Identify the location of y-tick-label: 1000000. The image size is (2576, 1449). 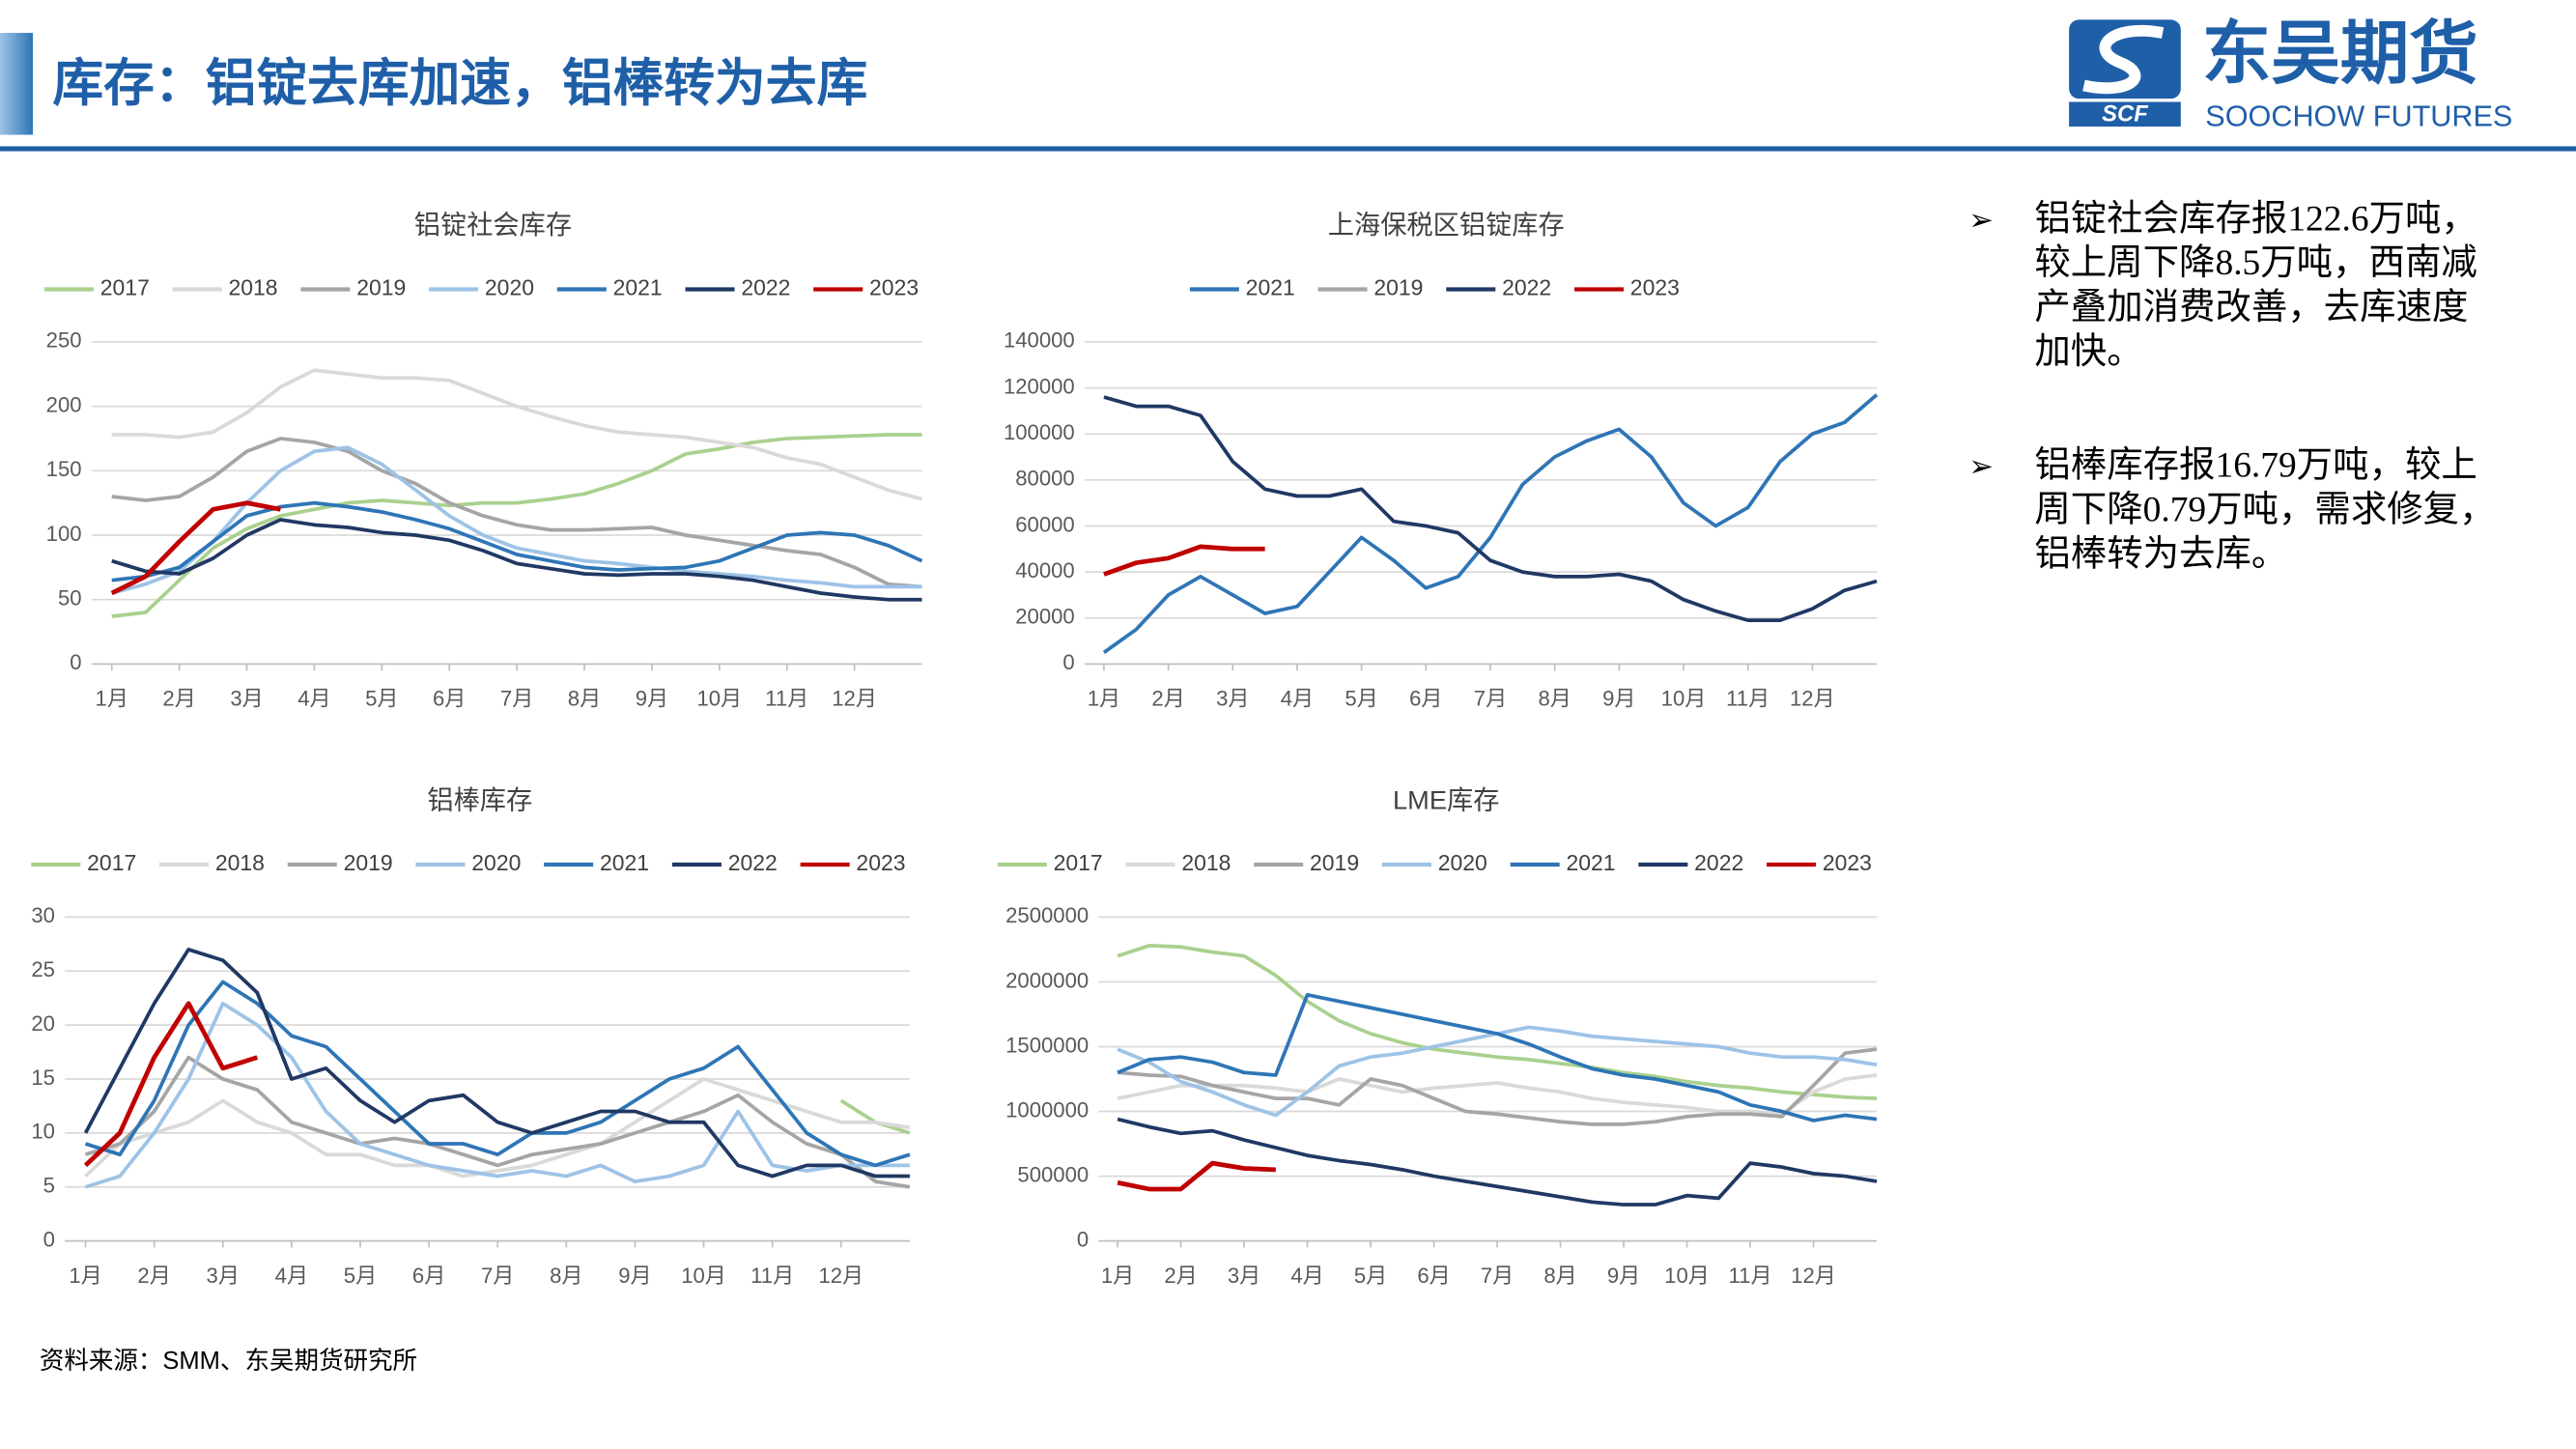
(1047, 1109).